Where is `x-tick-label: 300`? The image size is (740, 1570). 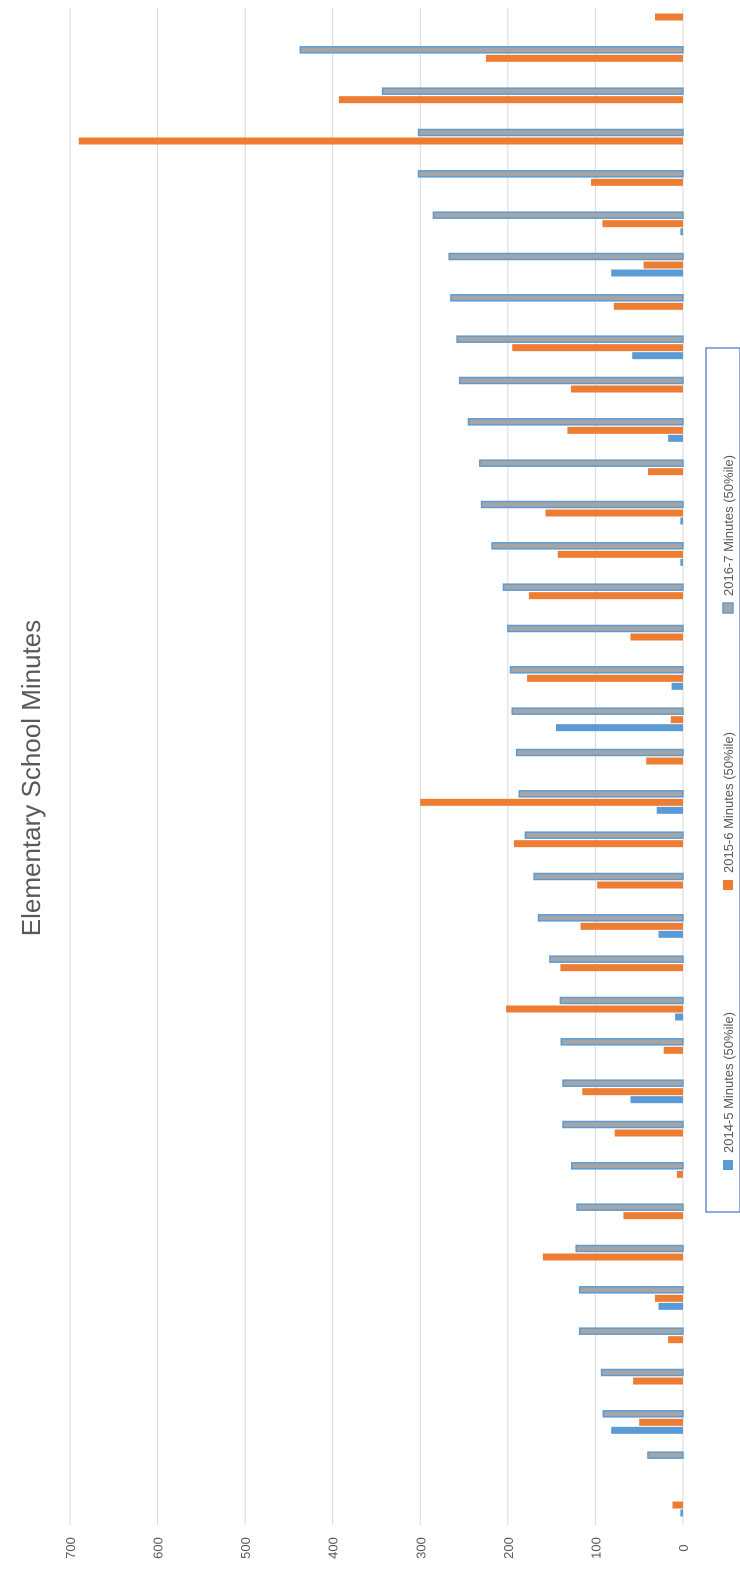
x-tick-label: 300 is located at coordinates (420, 1548).